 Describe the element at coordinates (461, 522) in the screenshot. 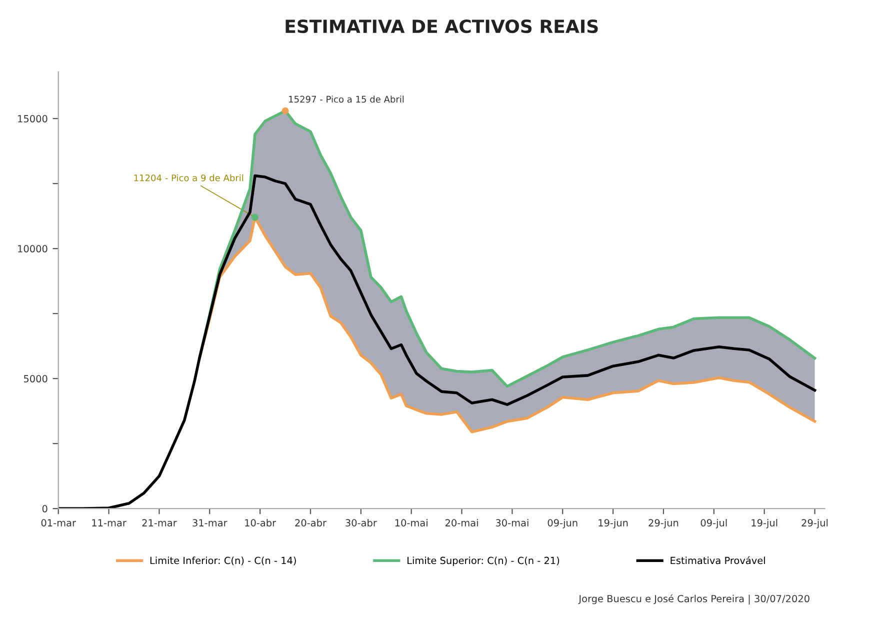

I see `x-tick-label: 20-mai` at that location.